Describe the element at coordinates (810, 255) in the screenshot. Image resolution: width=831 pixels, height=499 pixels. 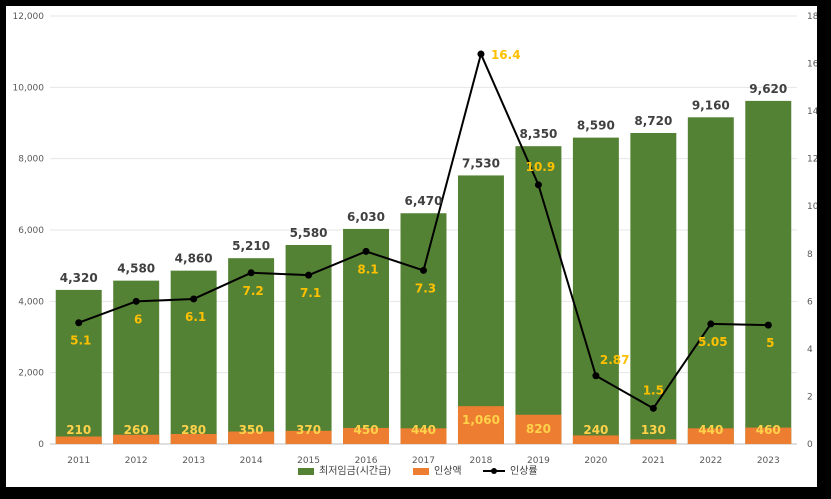
I see `y2-tick-label: 8` at that location.